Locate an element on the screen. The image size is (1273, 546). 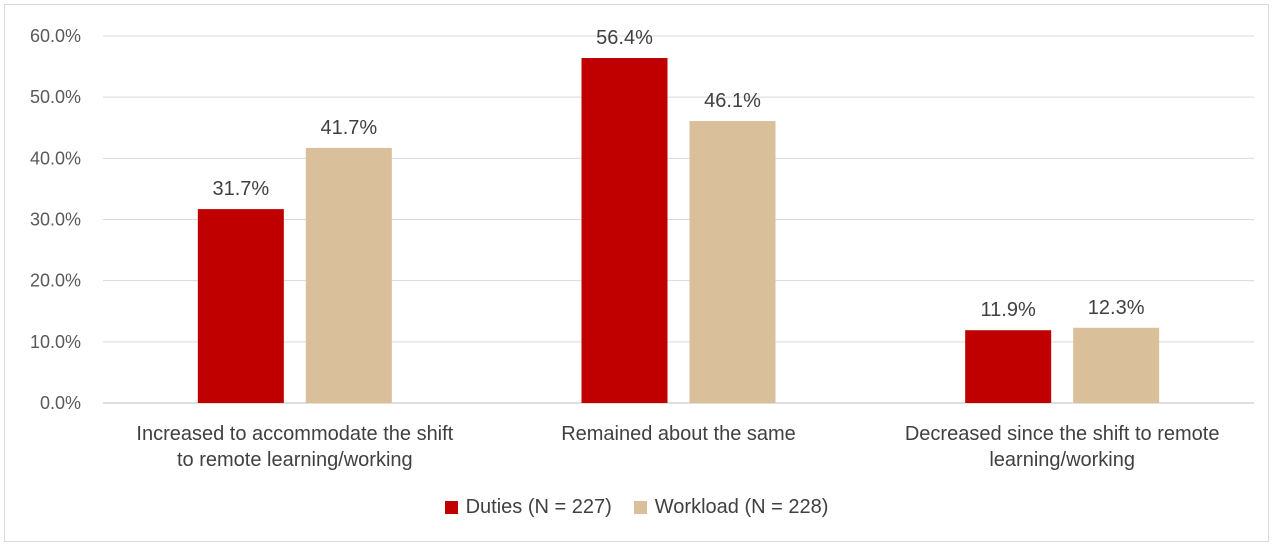
y-tick-label: 50.0% is located at coordinates (55, 97).